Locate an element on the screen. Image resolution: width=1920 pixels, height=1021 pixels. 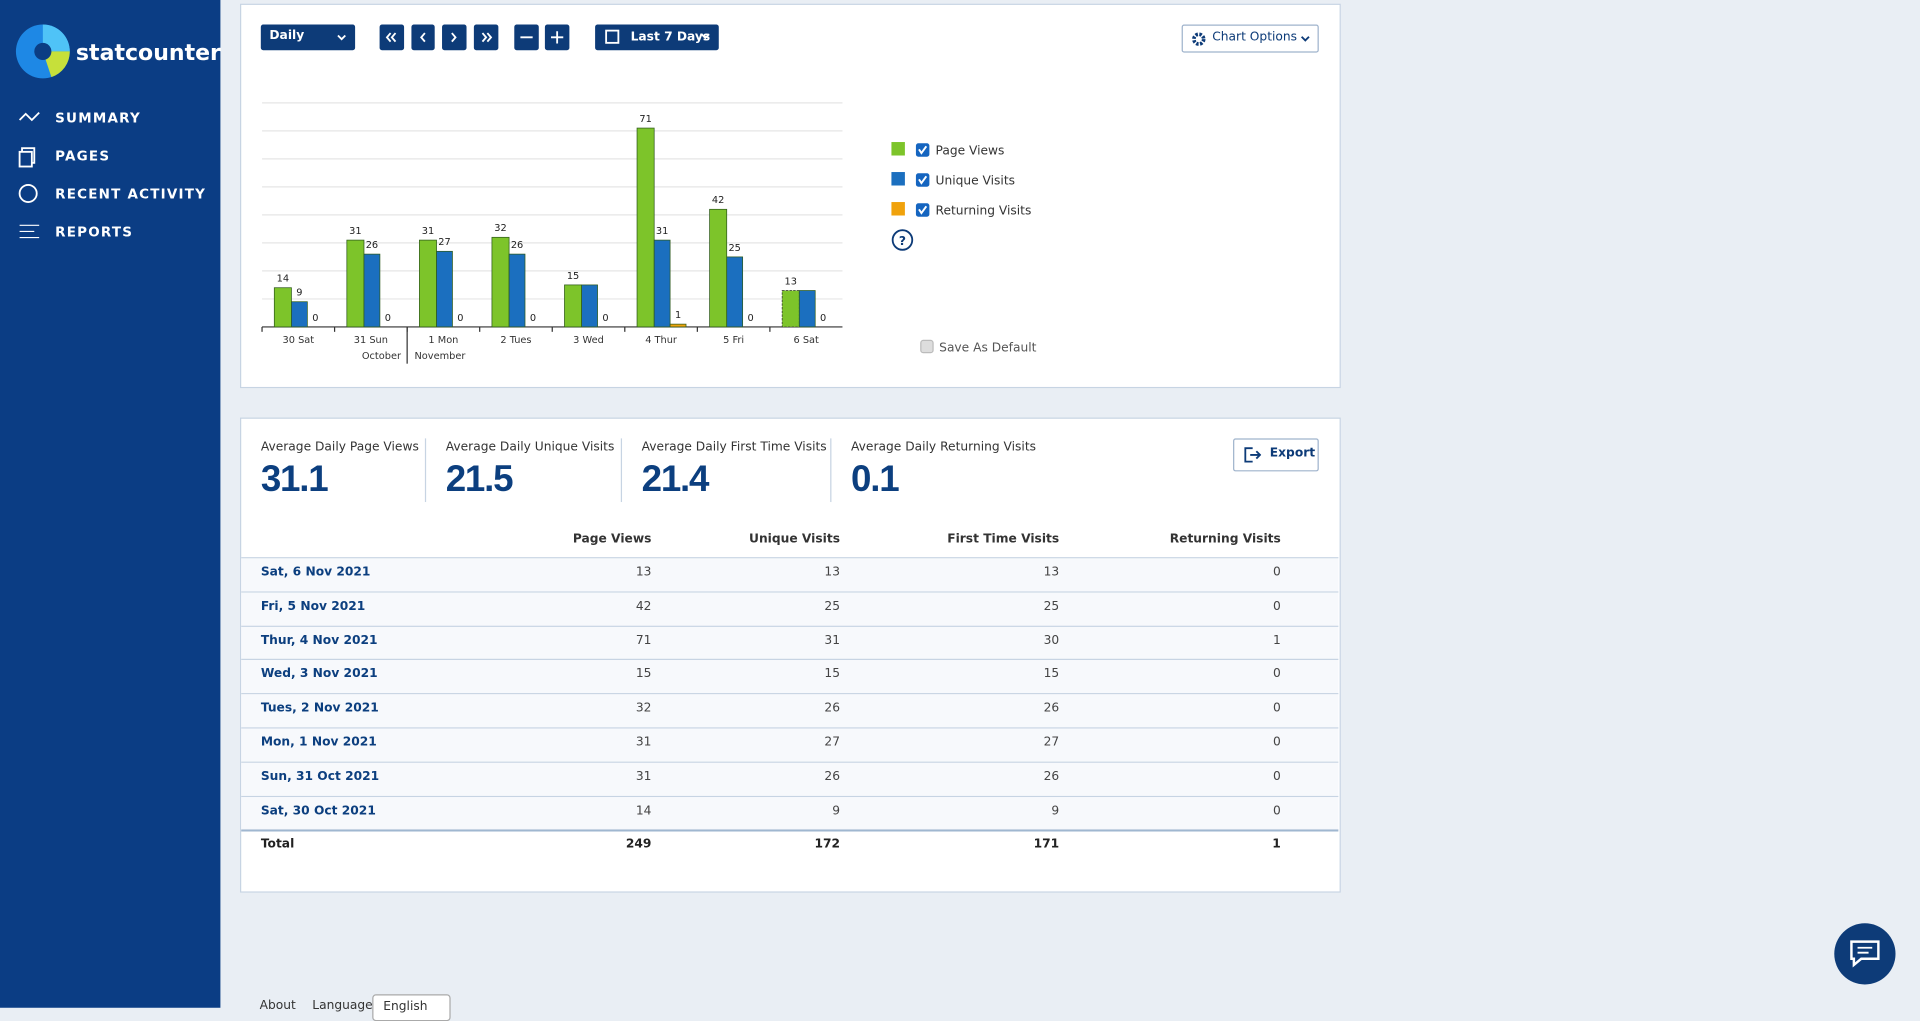
legend-label: Unique Visits is located at coordinates (976, 180).